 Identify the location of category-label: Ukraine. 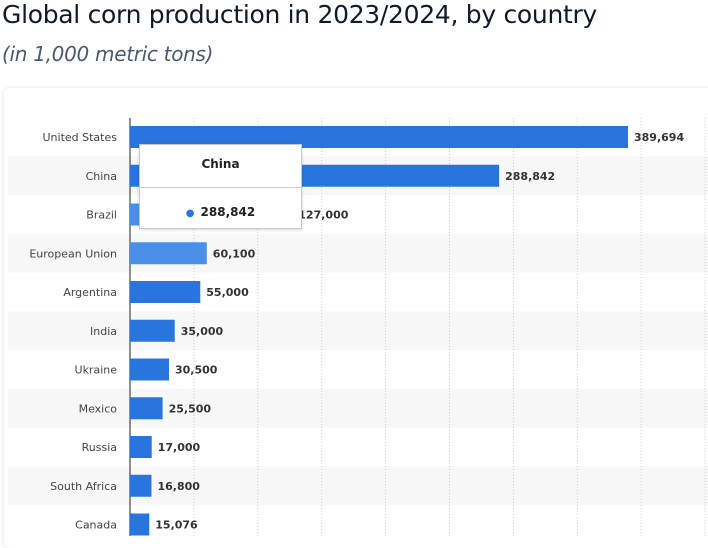
(96, 370).